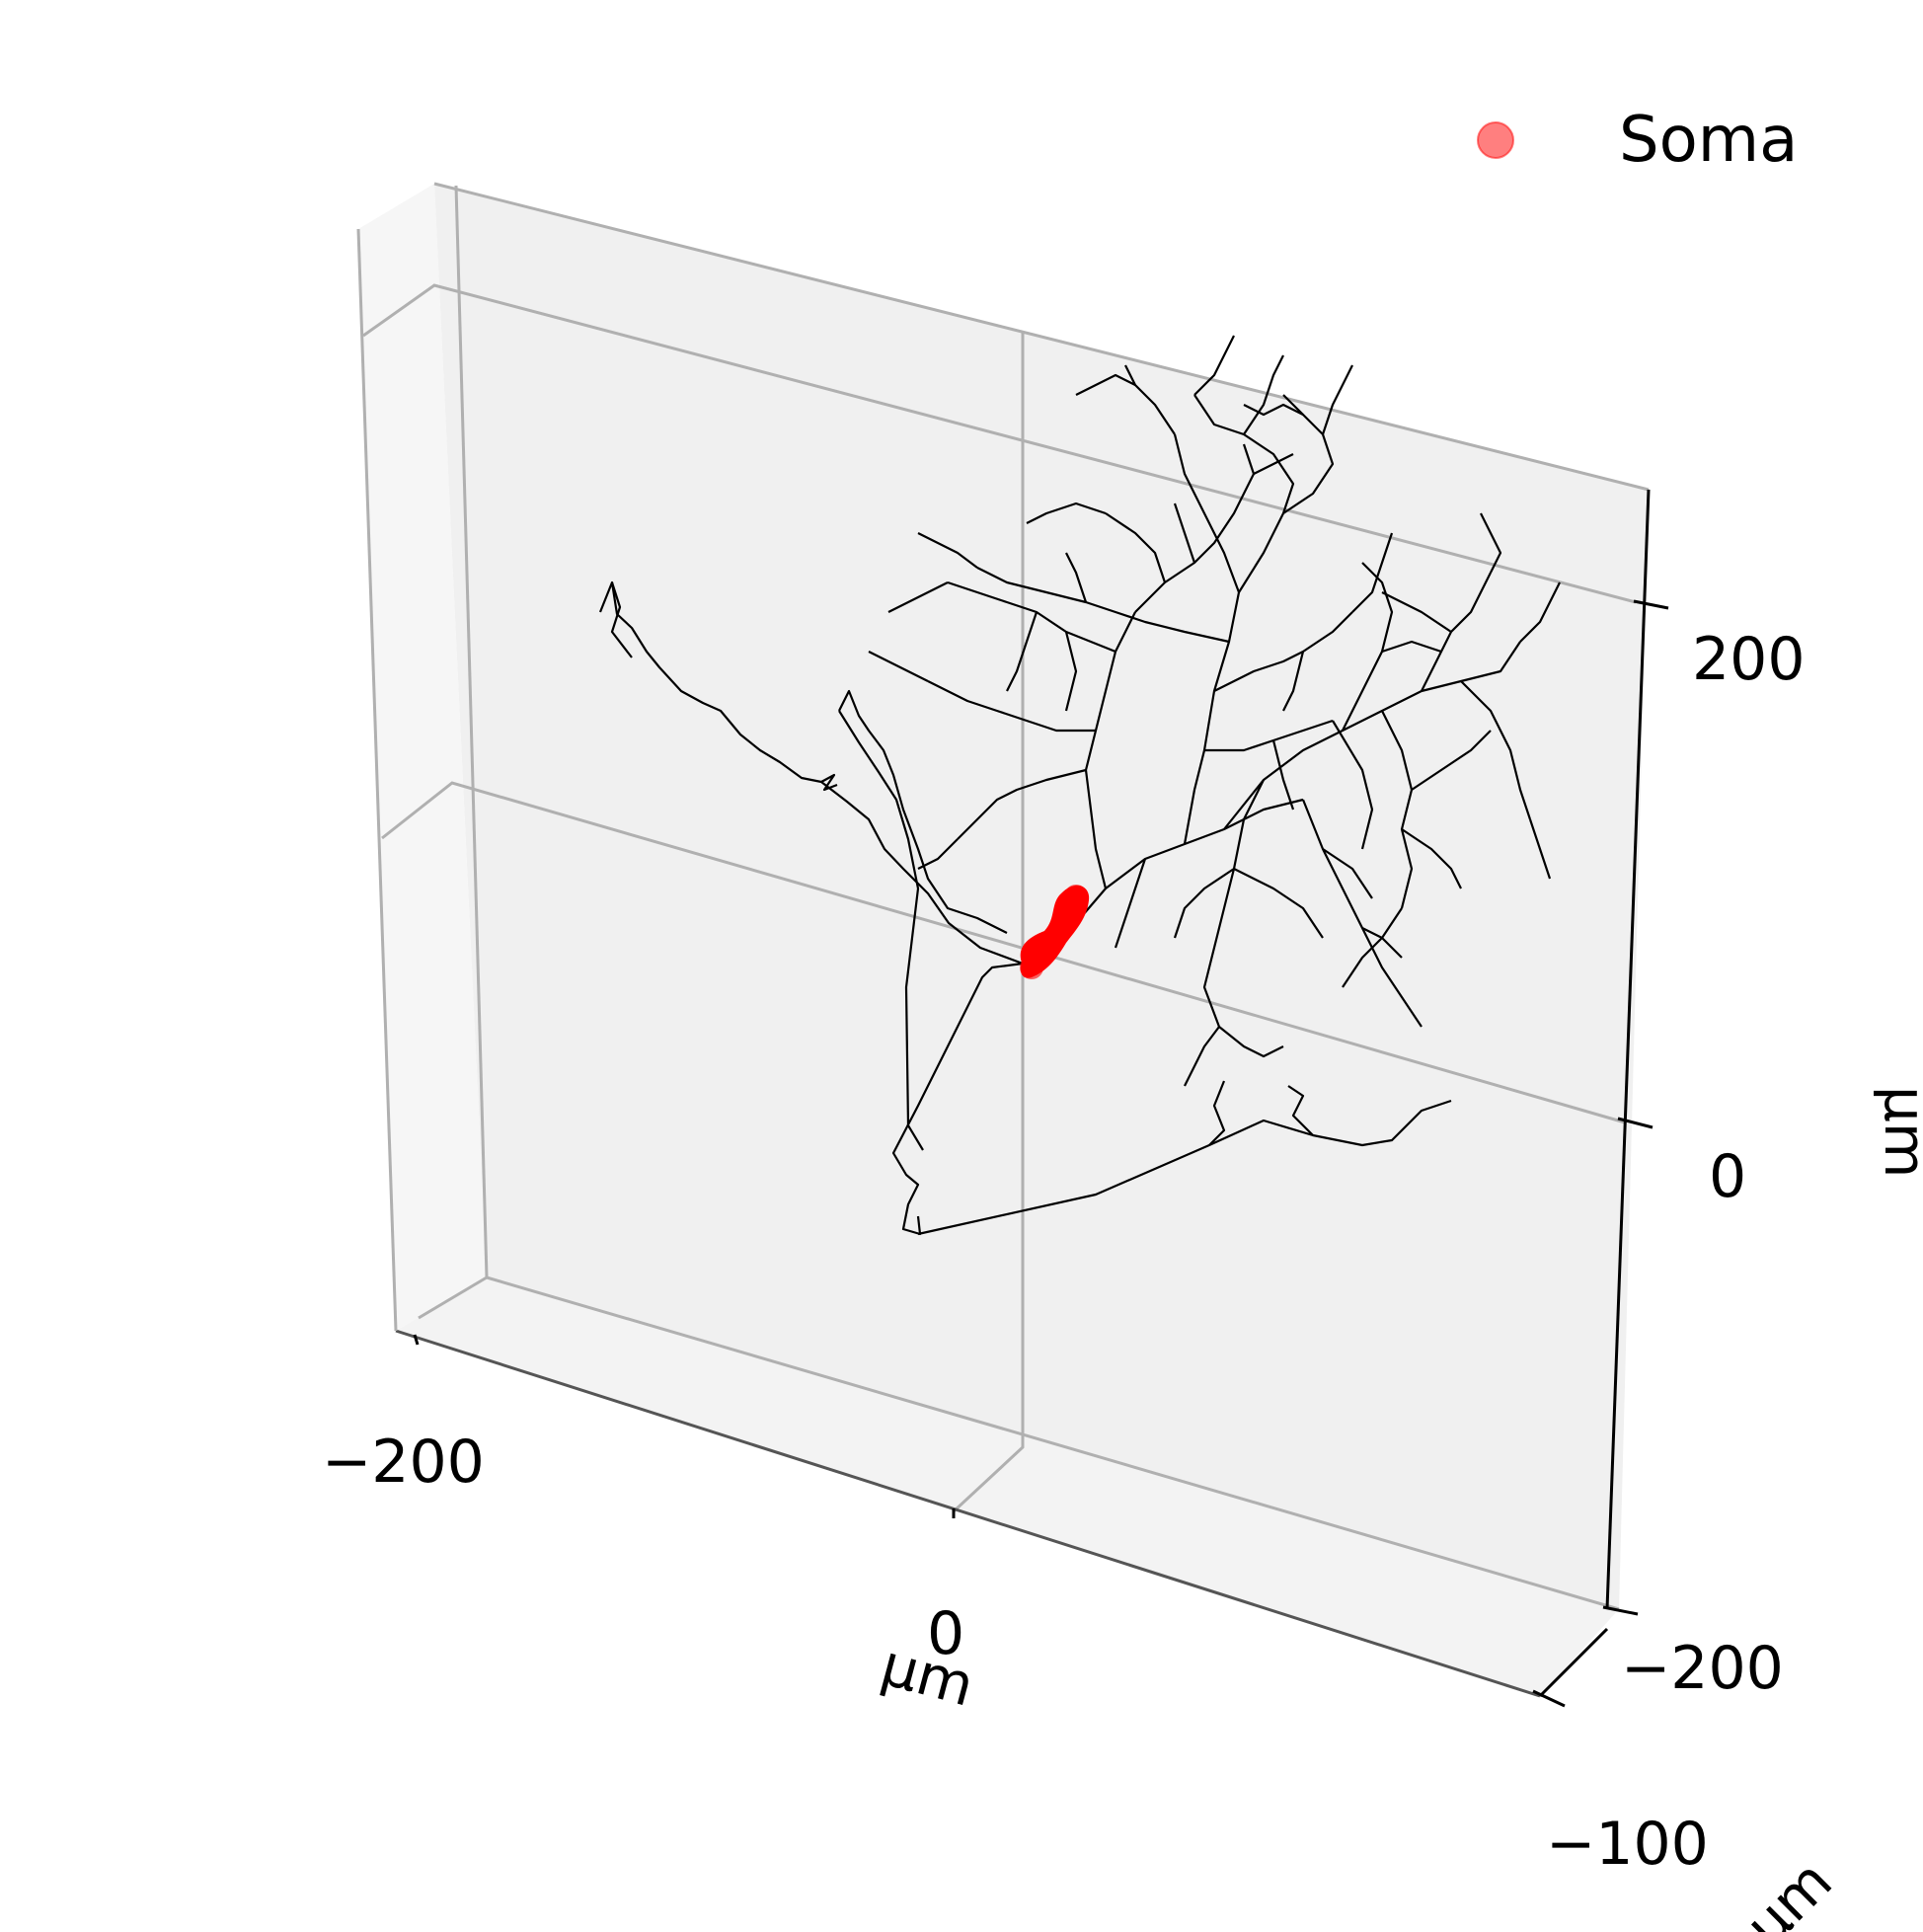  What do you see at coordinates (403, 1462) in the screenshot?
I see `x-tick-label: −200` at bounding box center [403, 1462].